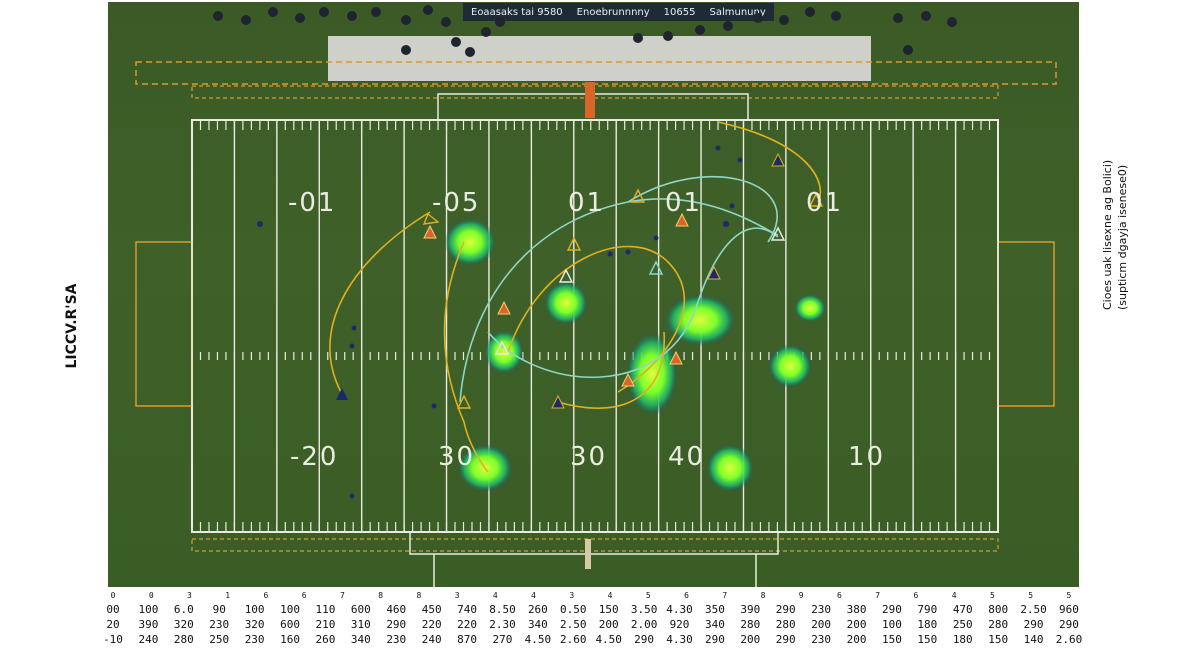  What do you see at coordinates (325, 609) in the screenshot?
I see `table-cell: 110` at bounding box center [325, 609].